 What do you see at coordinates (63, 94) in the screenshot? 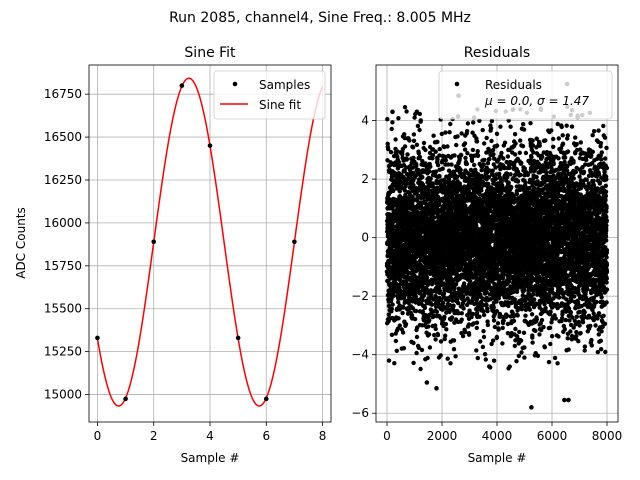
I see `sine-fit-y-tick-label: 16750` at bounding box center [63, 94].